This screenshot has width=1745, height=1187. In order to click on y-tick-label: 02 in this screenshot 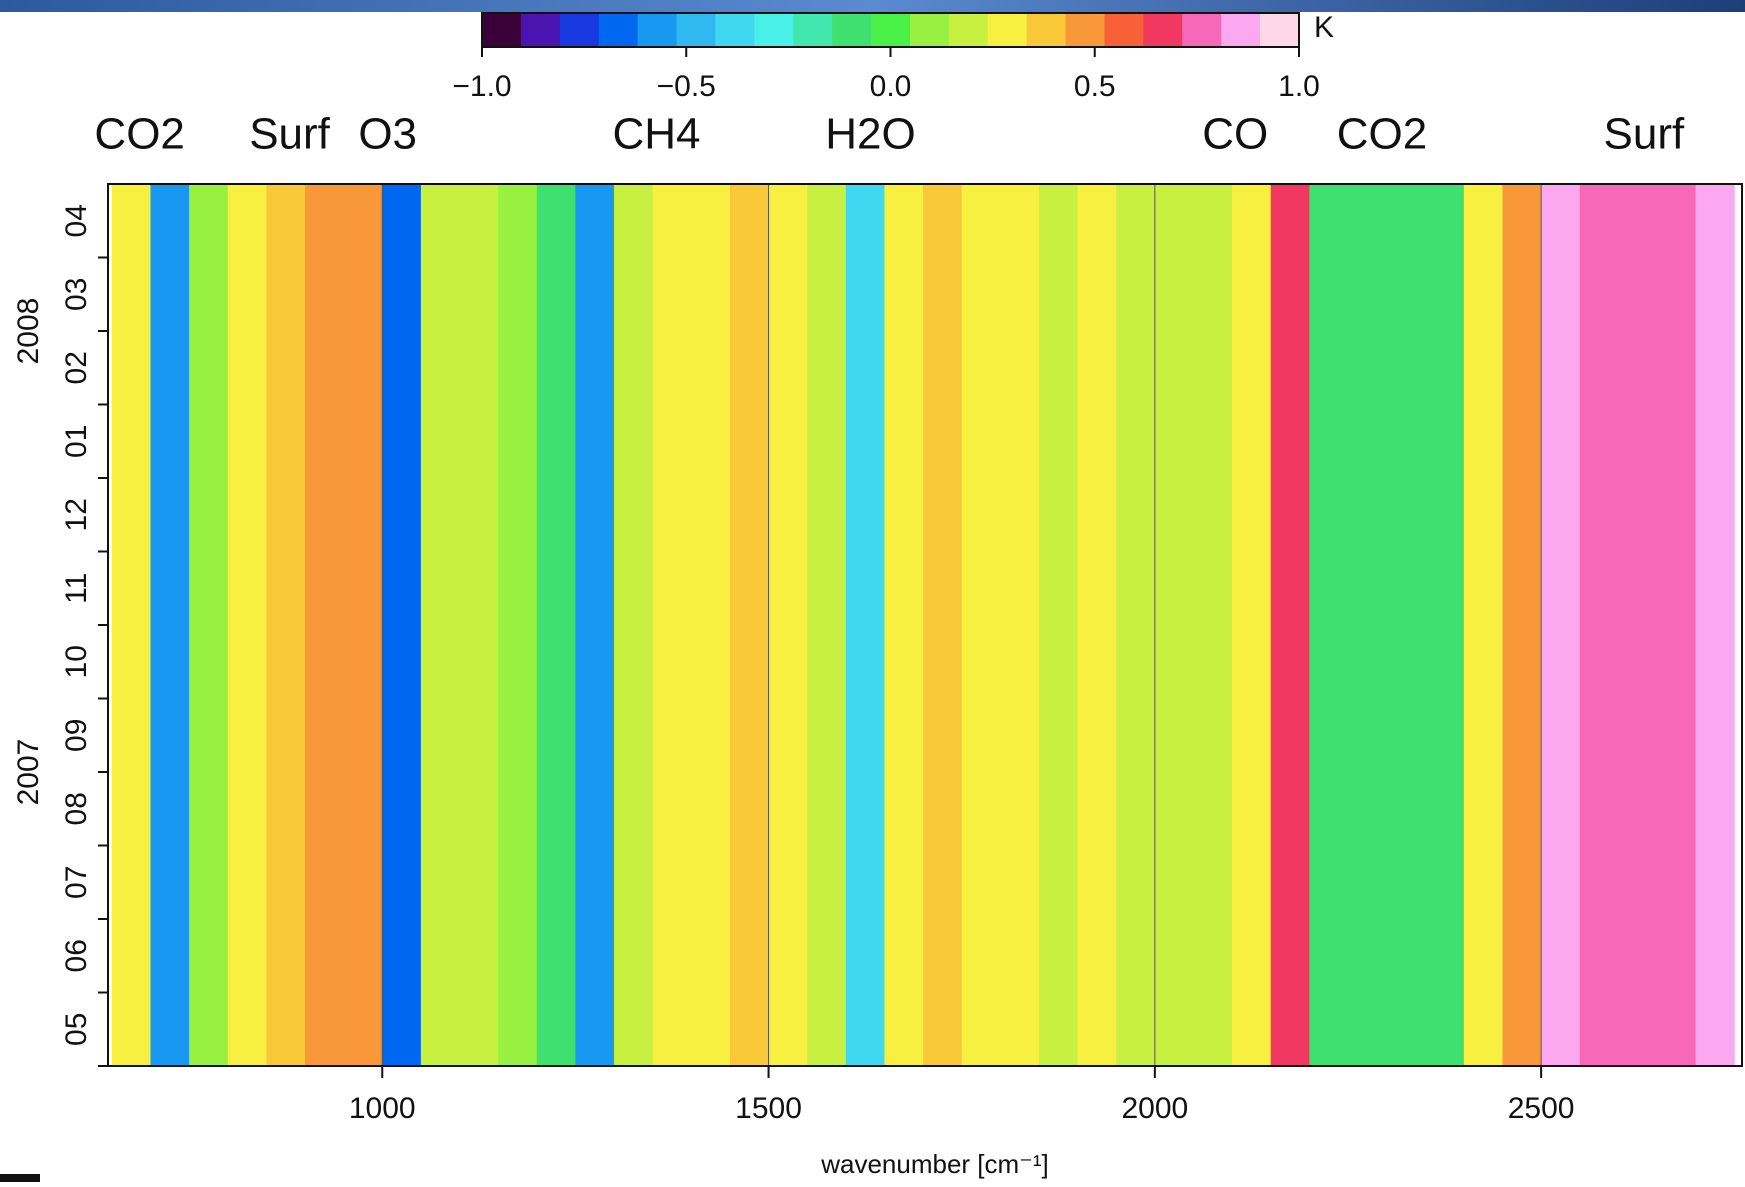, I will do `click(76, 367)`.